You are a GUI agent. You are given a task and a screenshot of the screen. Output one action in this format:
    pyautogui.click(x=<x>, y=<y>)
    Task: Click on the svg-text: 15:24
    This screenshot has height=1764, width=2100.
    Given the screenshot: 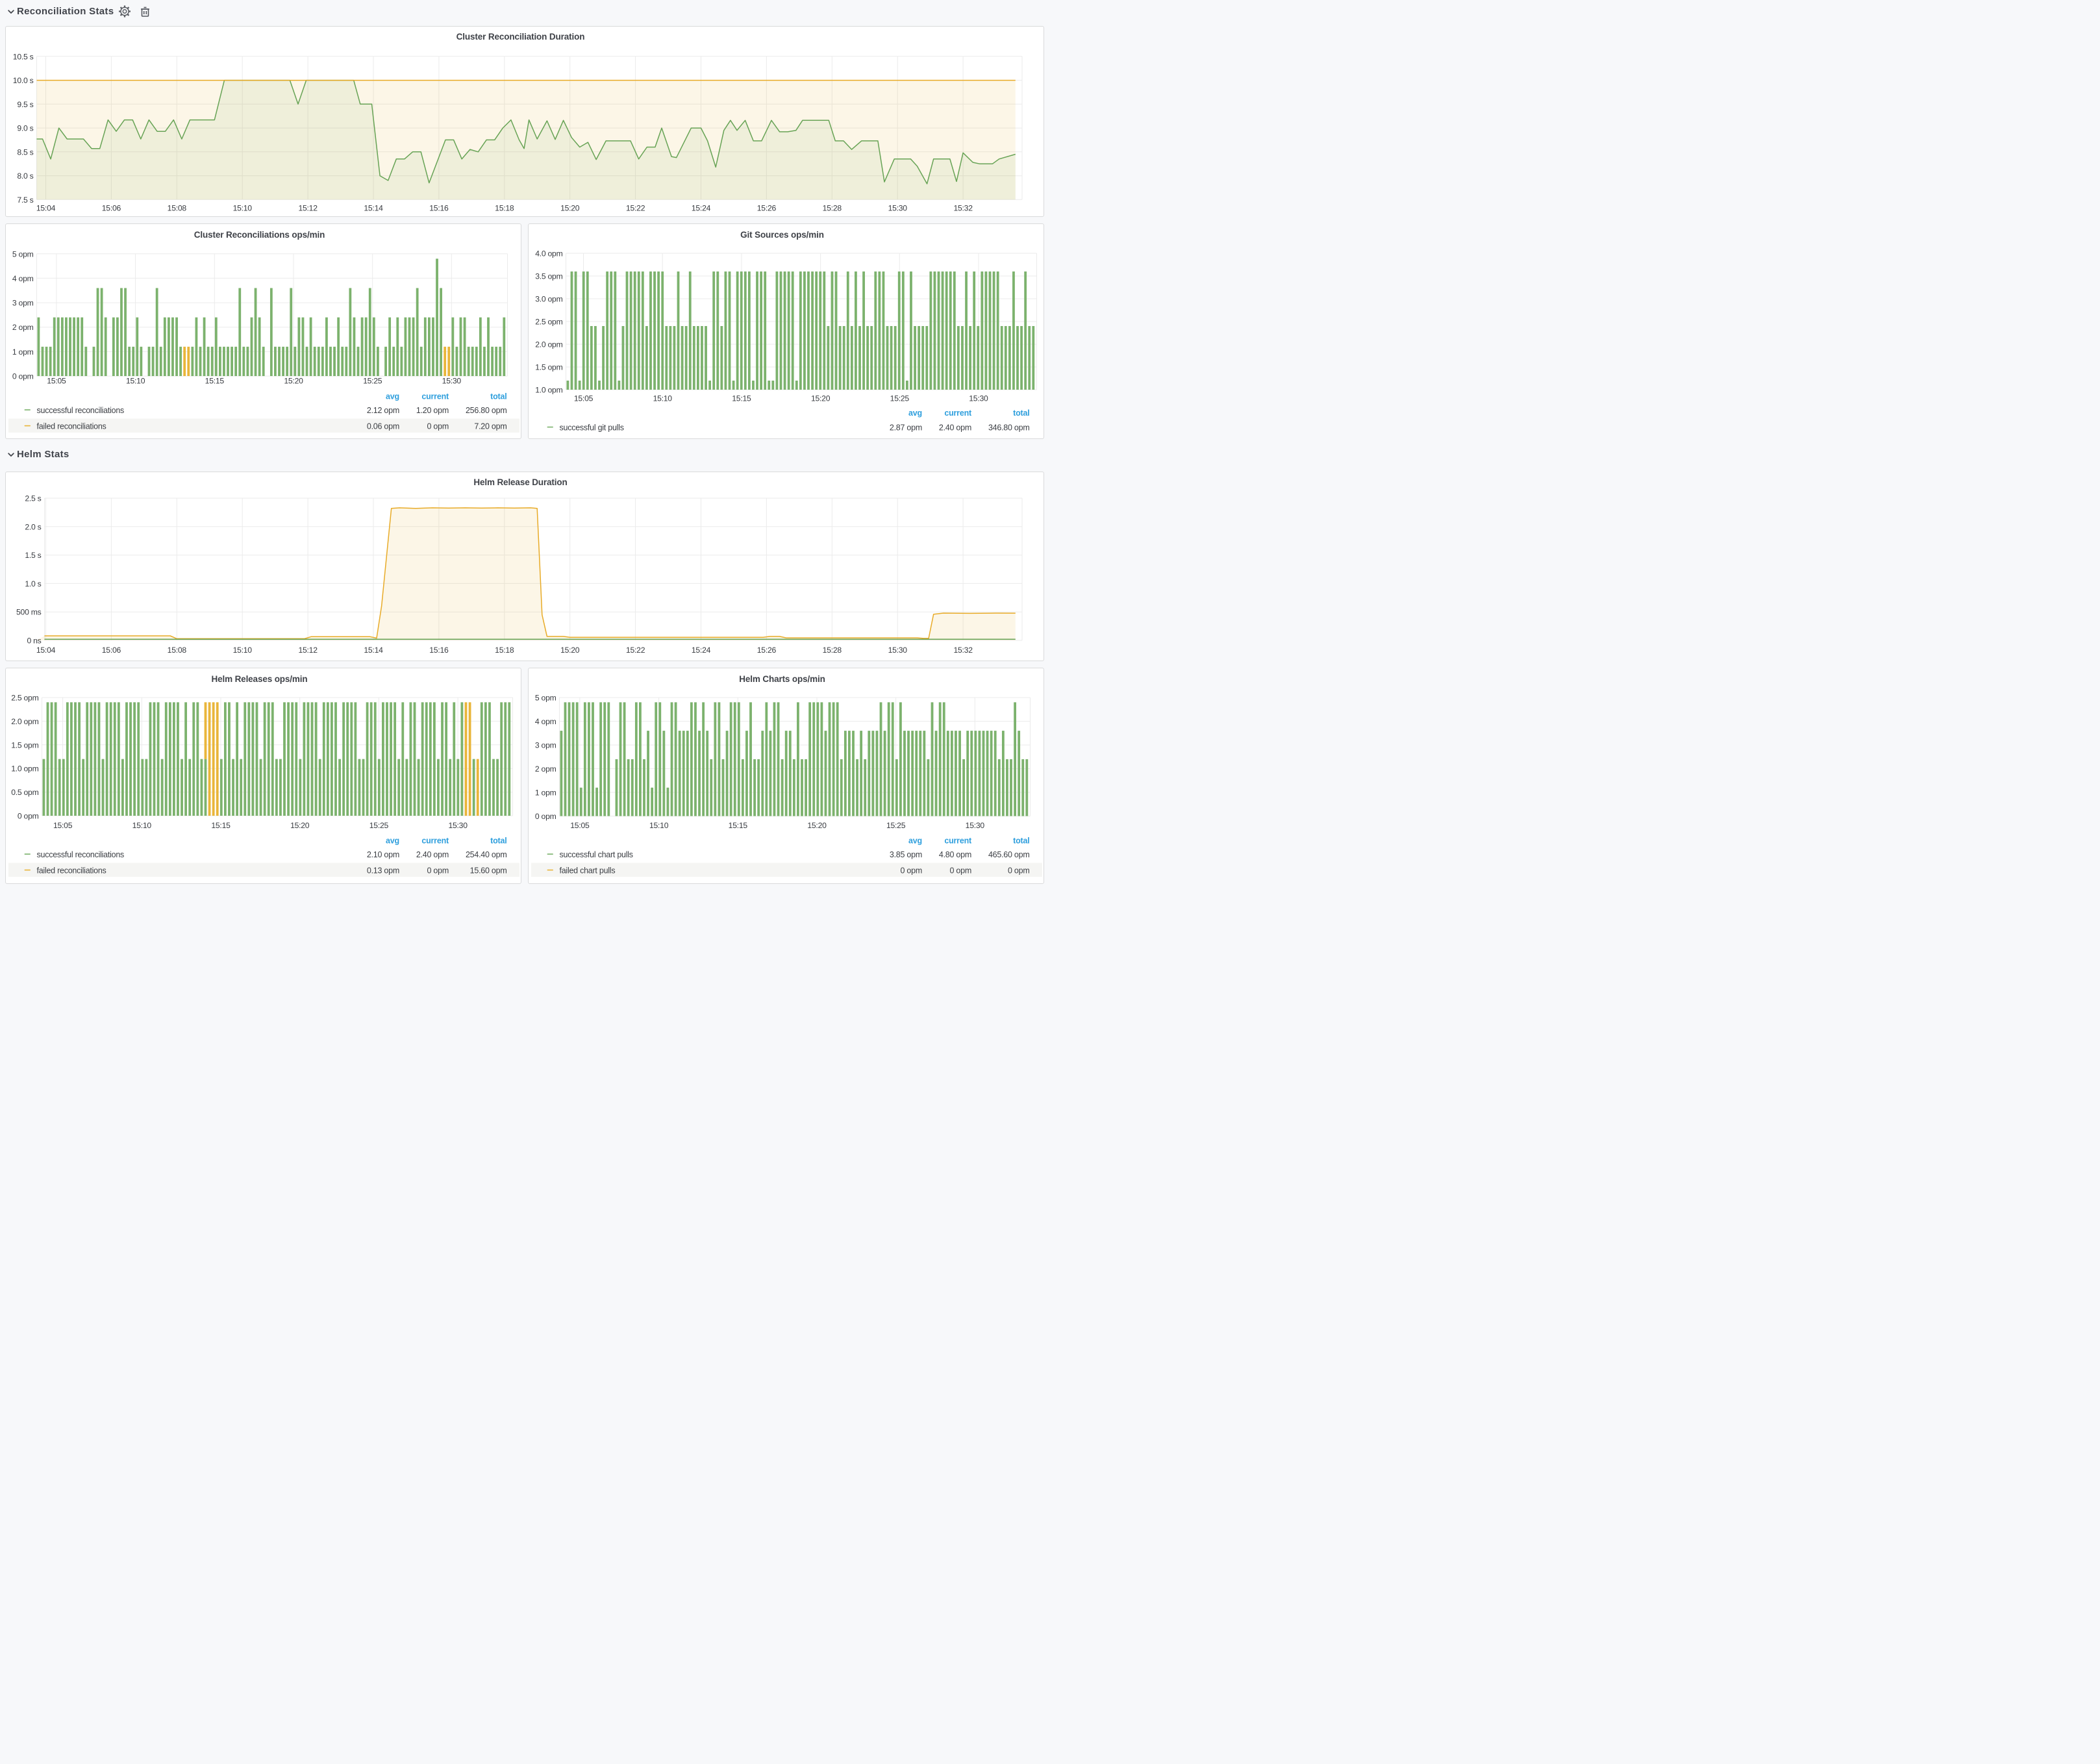 What is the action you would take?
    pyautogui.click(x=701, y=207)
    